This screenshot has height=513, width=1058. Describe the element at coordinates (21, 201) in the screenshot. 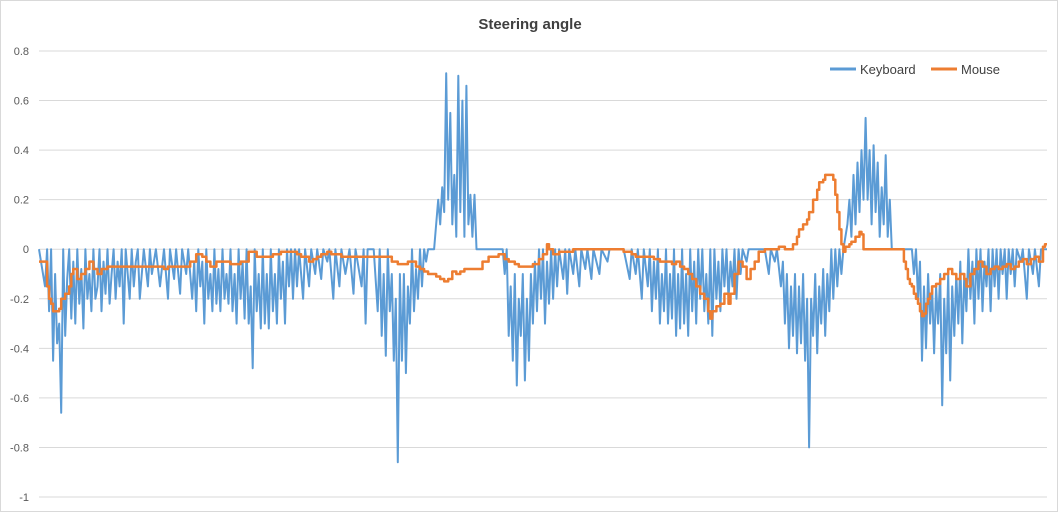

I see `y-tick-label: 0.2` at that location.